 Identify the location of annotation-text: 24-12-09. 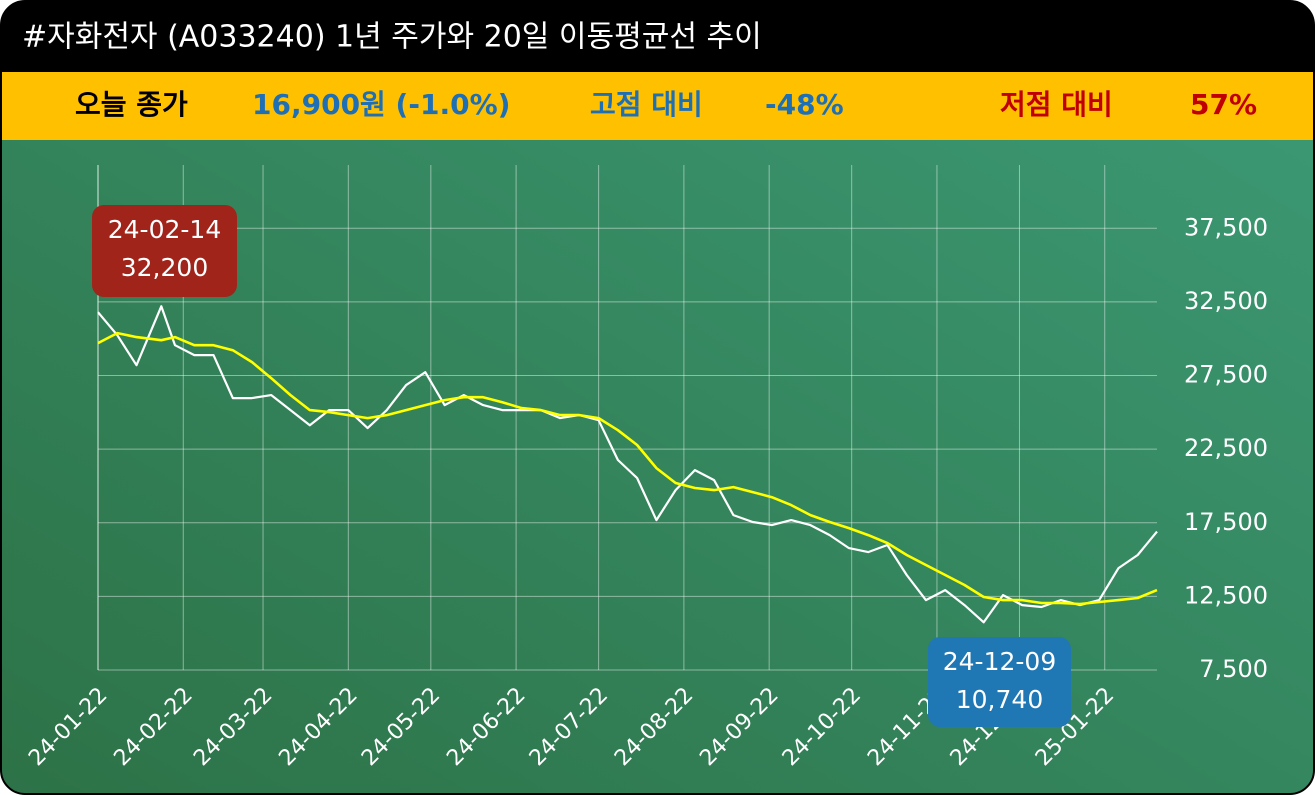
(999, 661).